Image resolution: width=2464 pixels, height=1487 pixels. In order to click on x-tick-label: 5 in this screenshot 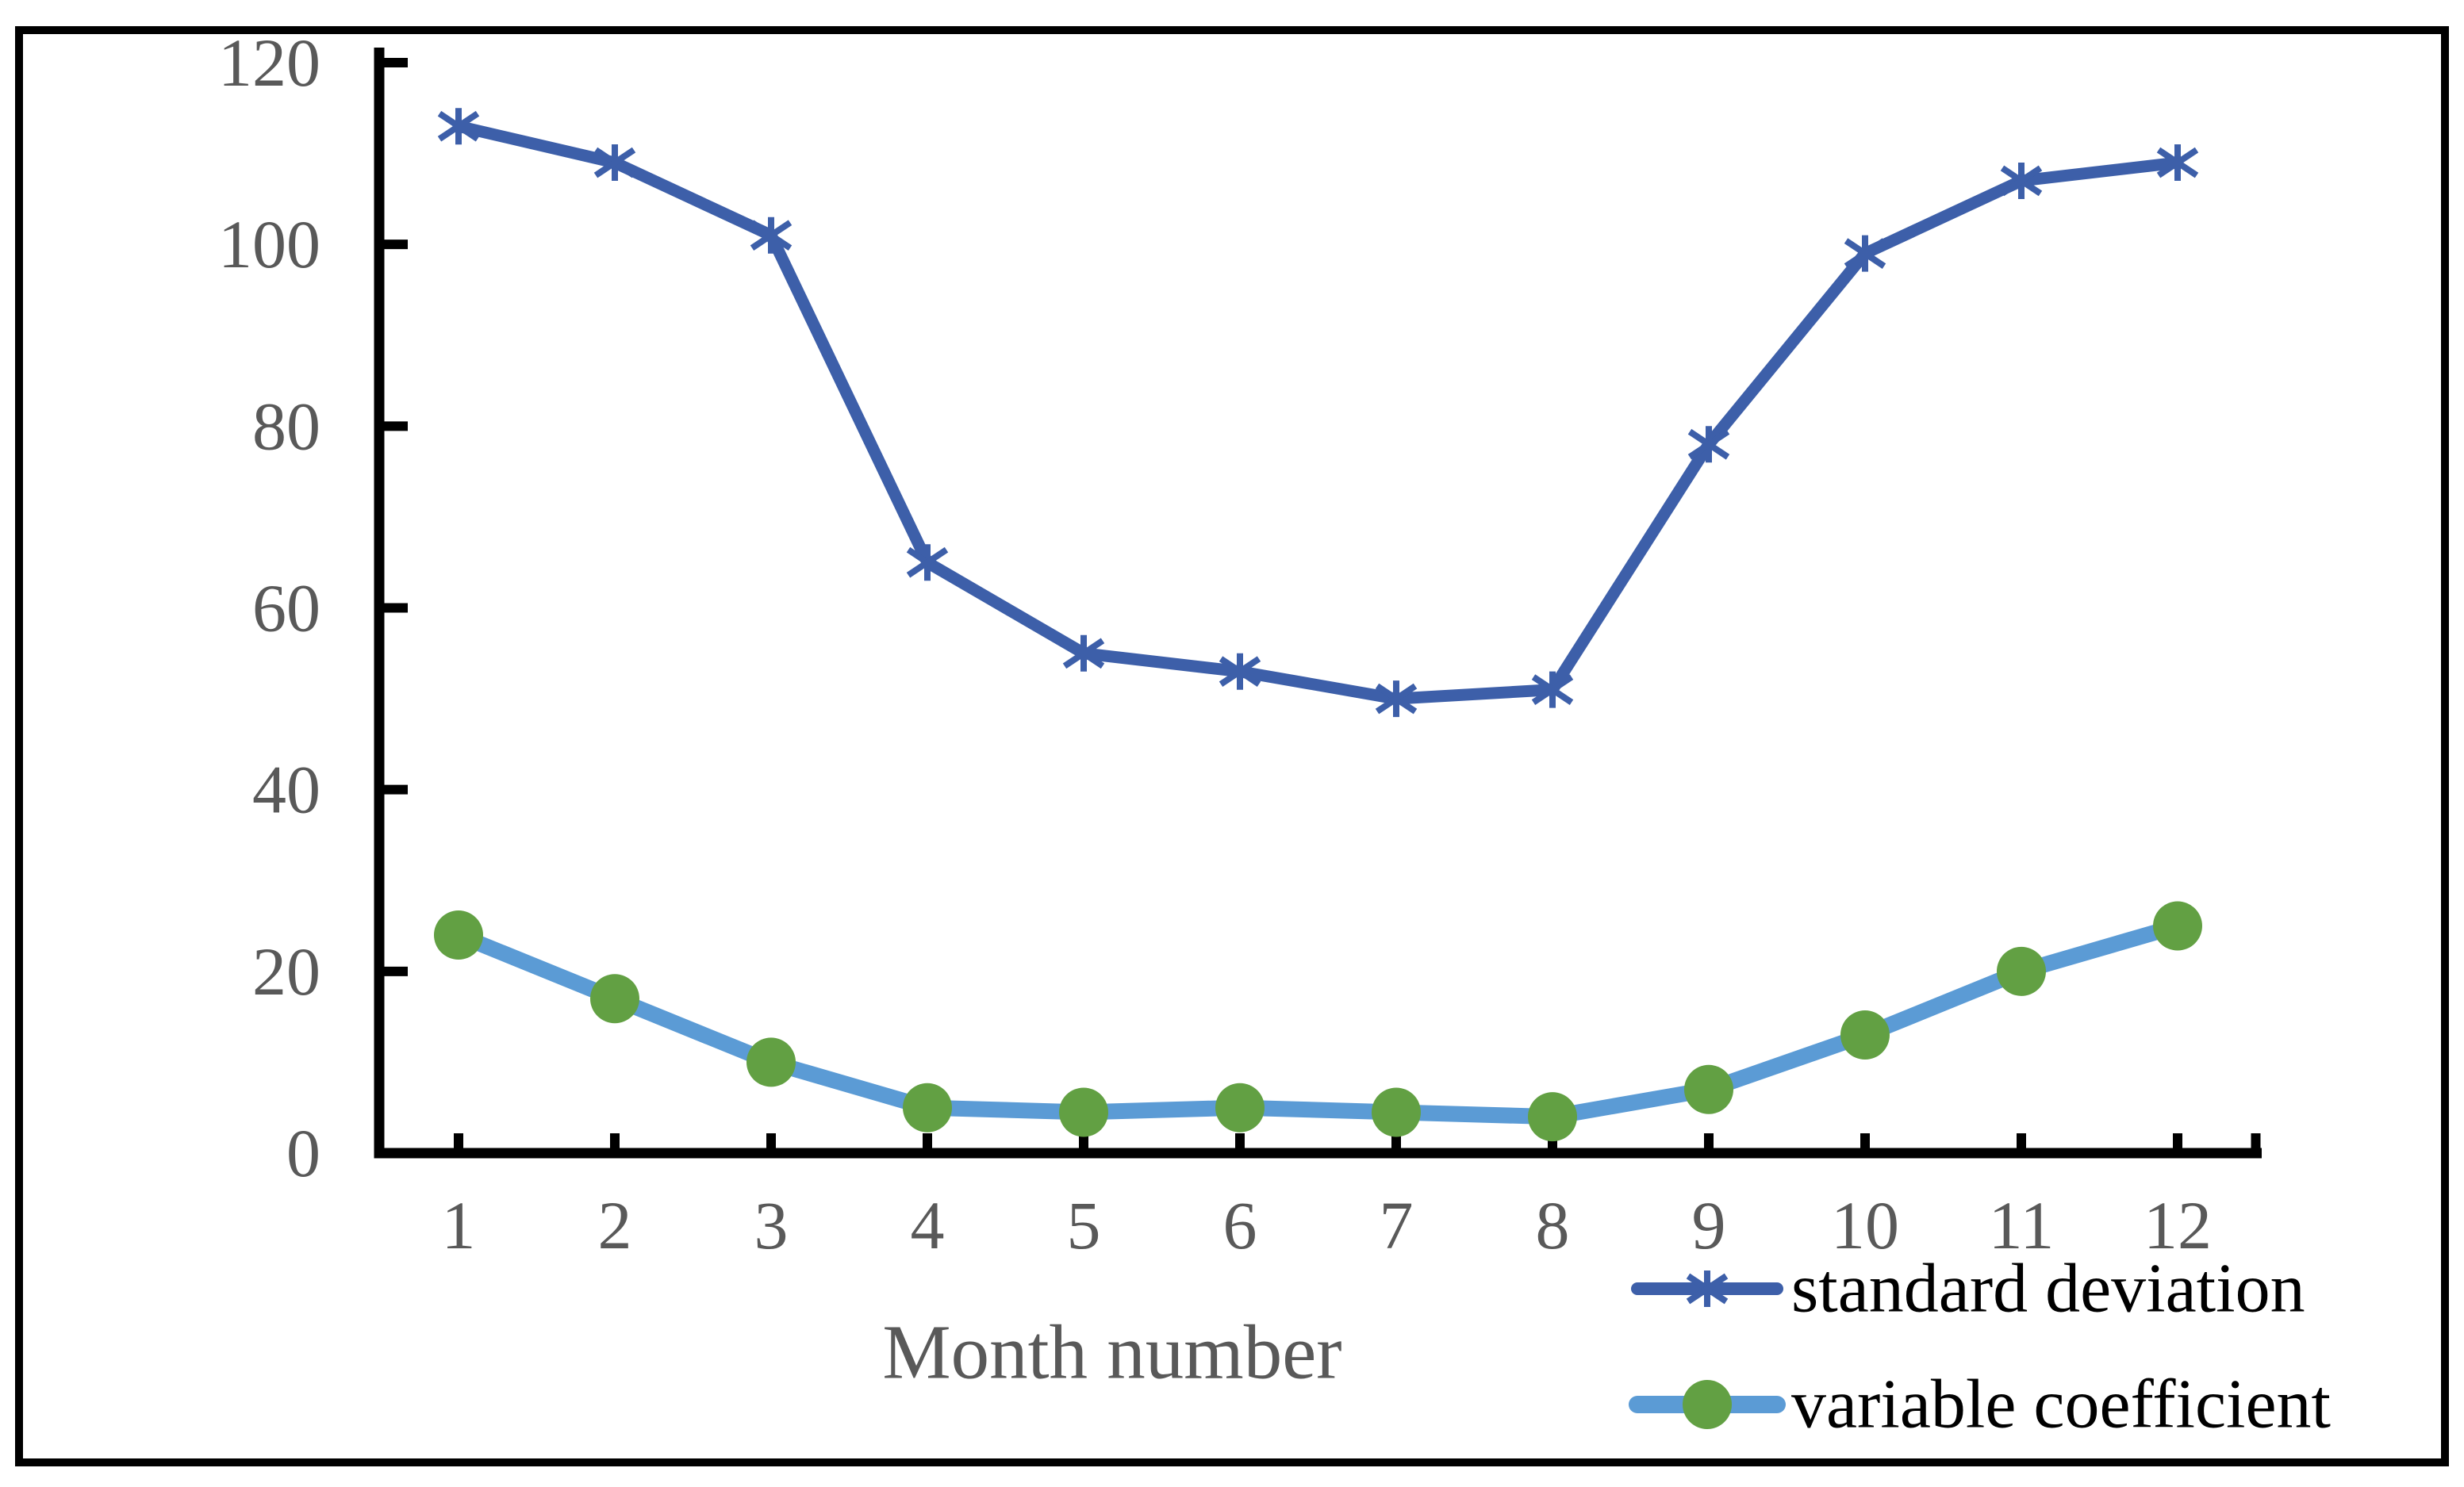, I will do `click(1084, 1225)`.